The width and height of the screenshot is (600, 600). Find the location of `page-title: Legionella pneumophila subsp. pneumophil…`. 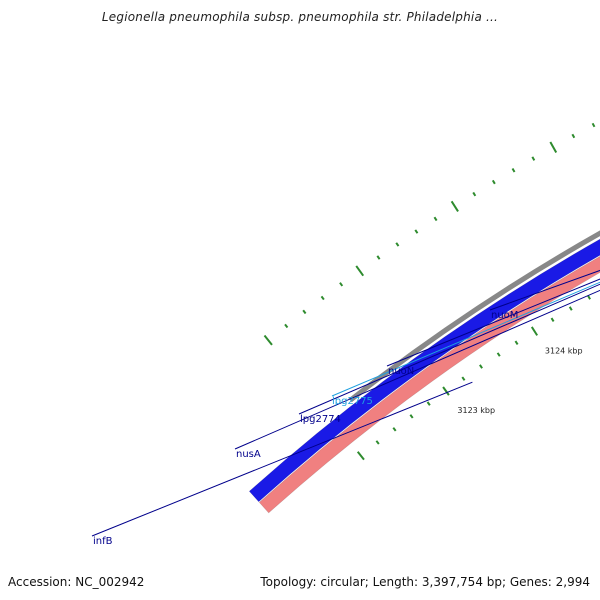

page-title: Legionella pneumophila subsp. pneumophil… is located at coordinates (300, 17).